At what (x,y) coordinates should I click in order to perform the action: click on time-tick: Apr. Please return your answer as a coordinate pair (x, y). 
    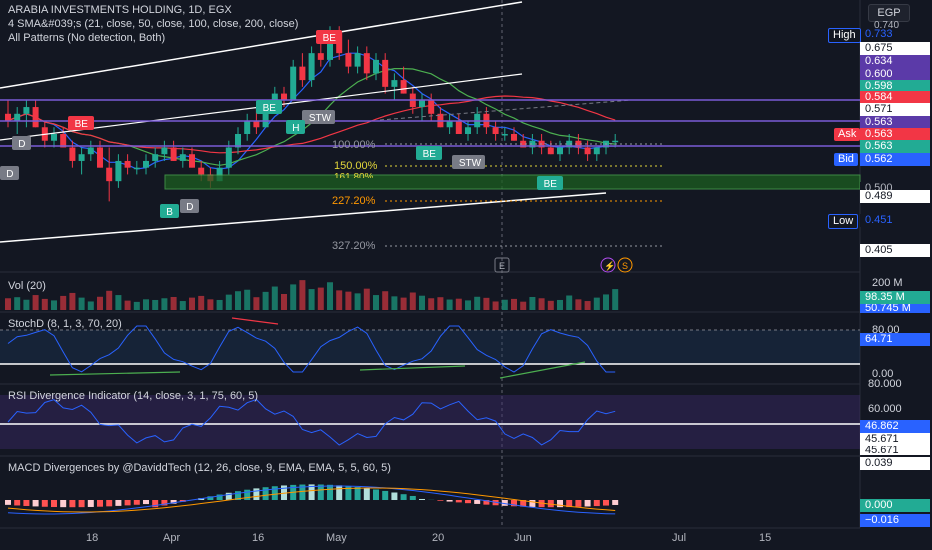
    Looking at the image, I should click on (172, 538).